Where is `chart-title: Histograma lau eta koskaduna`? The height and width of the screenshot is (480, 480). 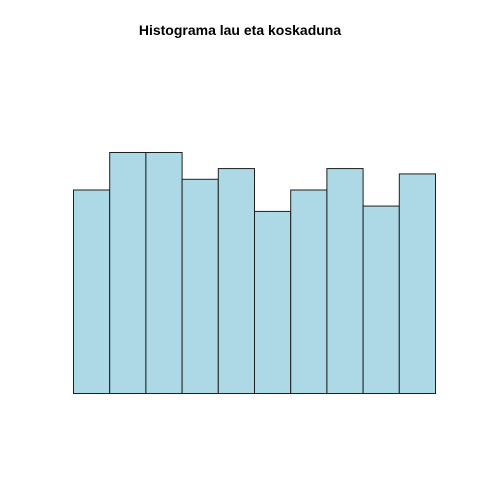
chart-title: Histograma lau eta koskaduna is located at coordinates (240, 30).